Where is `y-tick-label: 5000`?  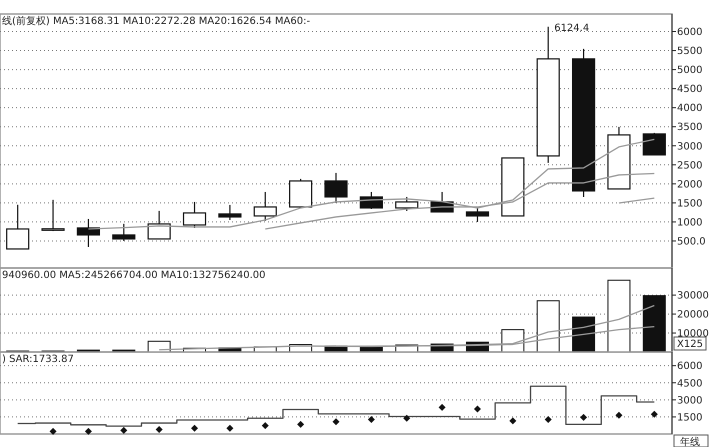
y-tick-label: 5000 is located at coordinates (689, 70).